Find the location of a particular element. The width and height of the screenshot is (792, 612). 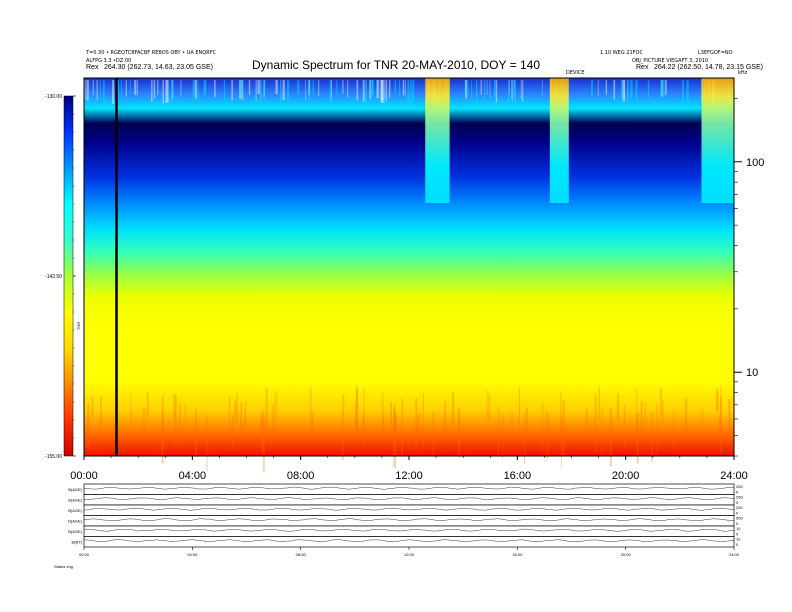

colorbar-label: TNR is located at coordinates (78, 326).